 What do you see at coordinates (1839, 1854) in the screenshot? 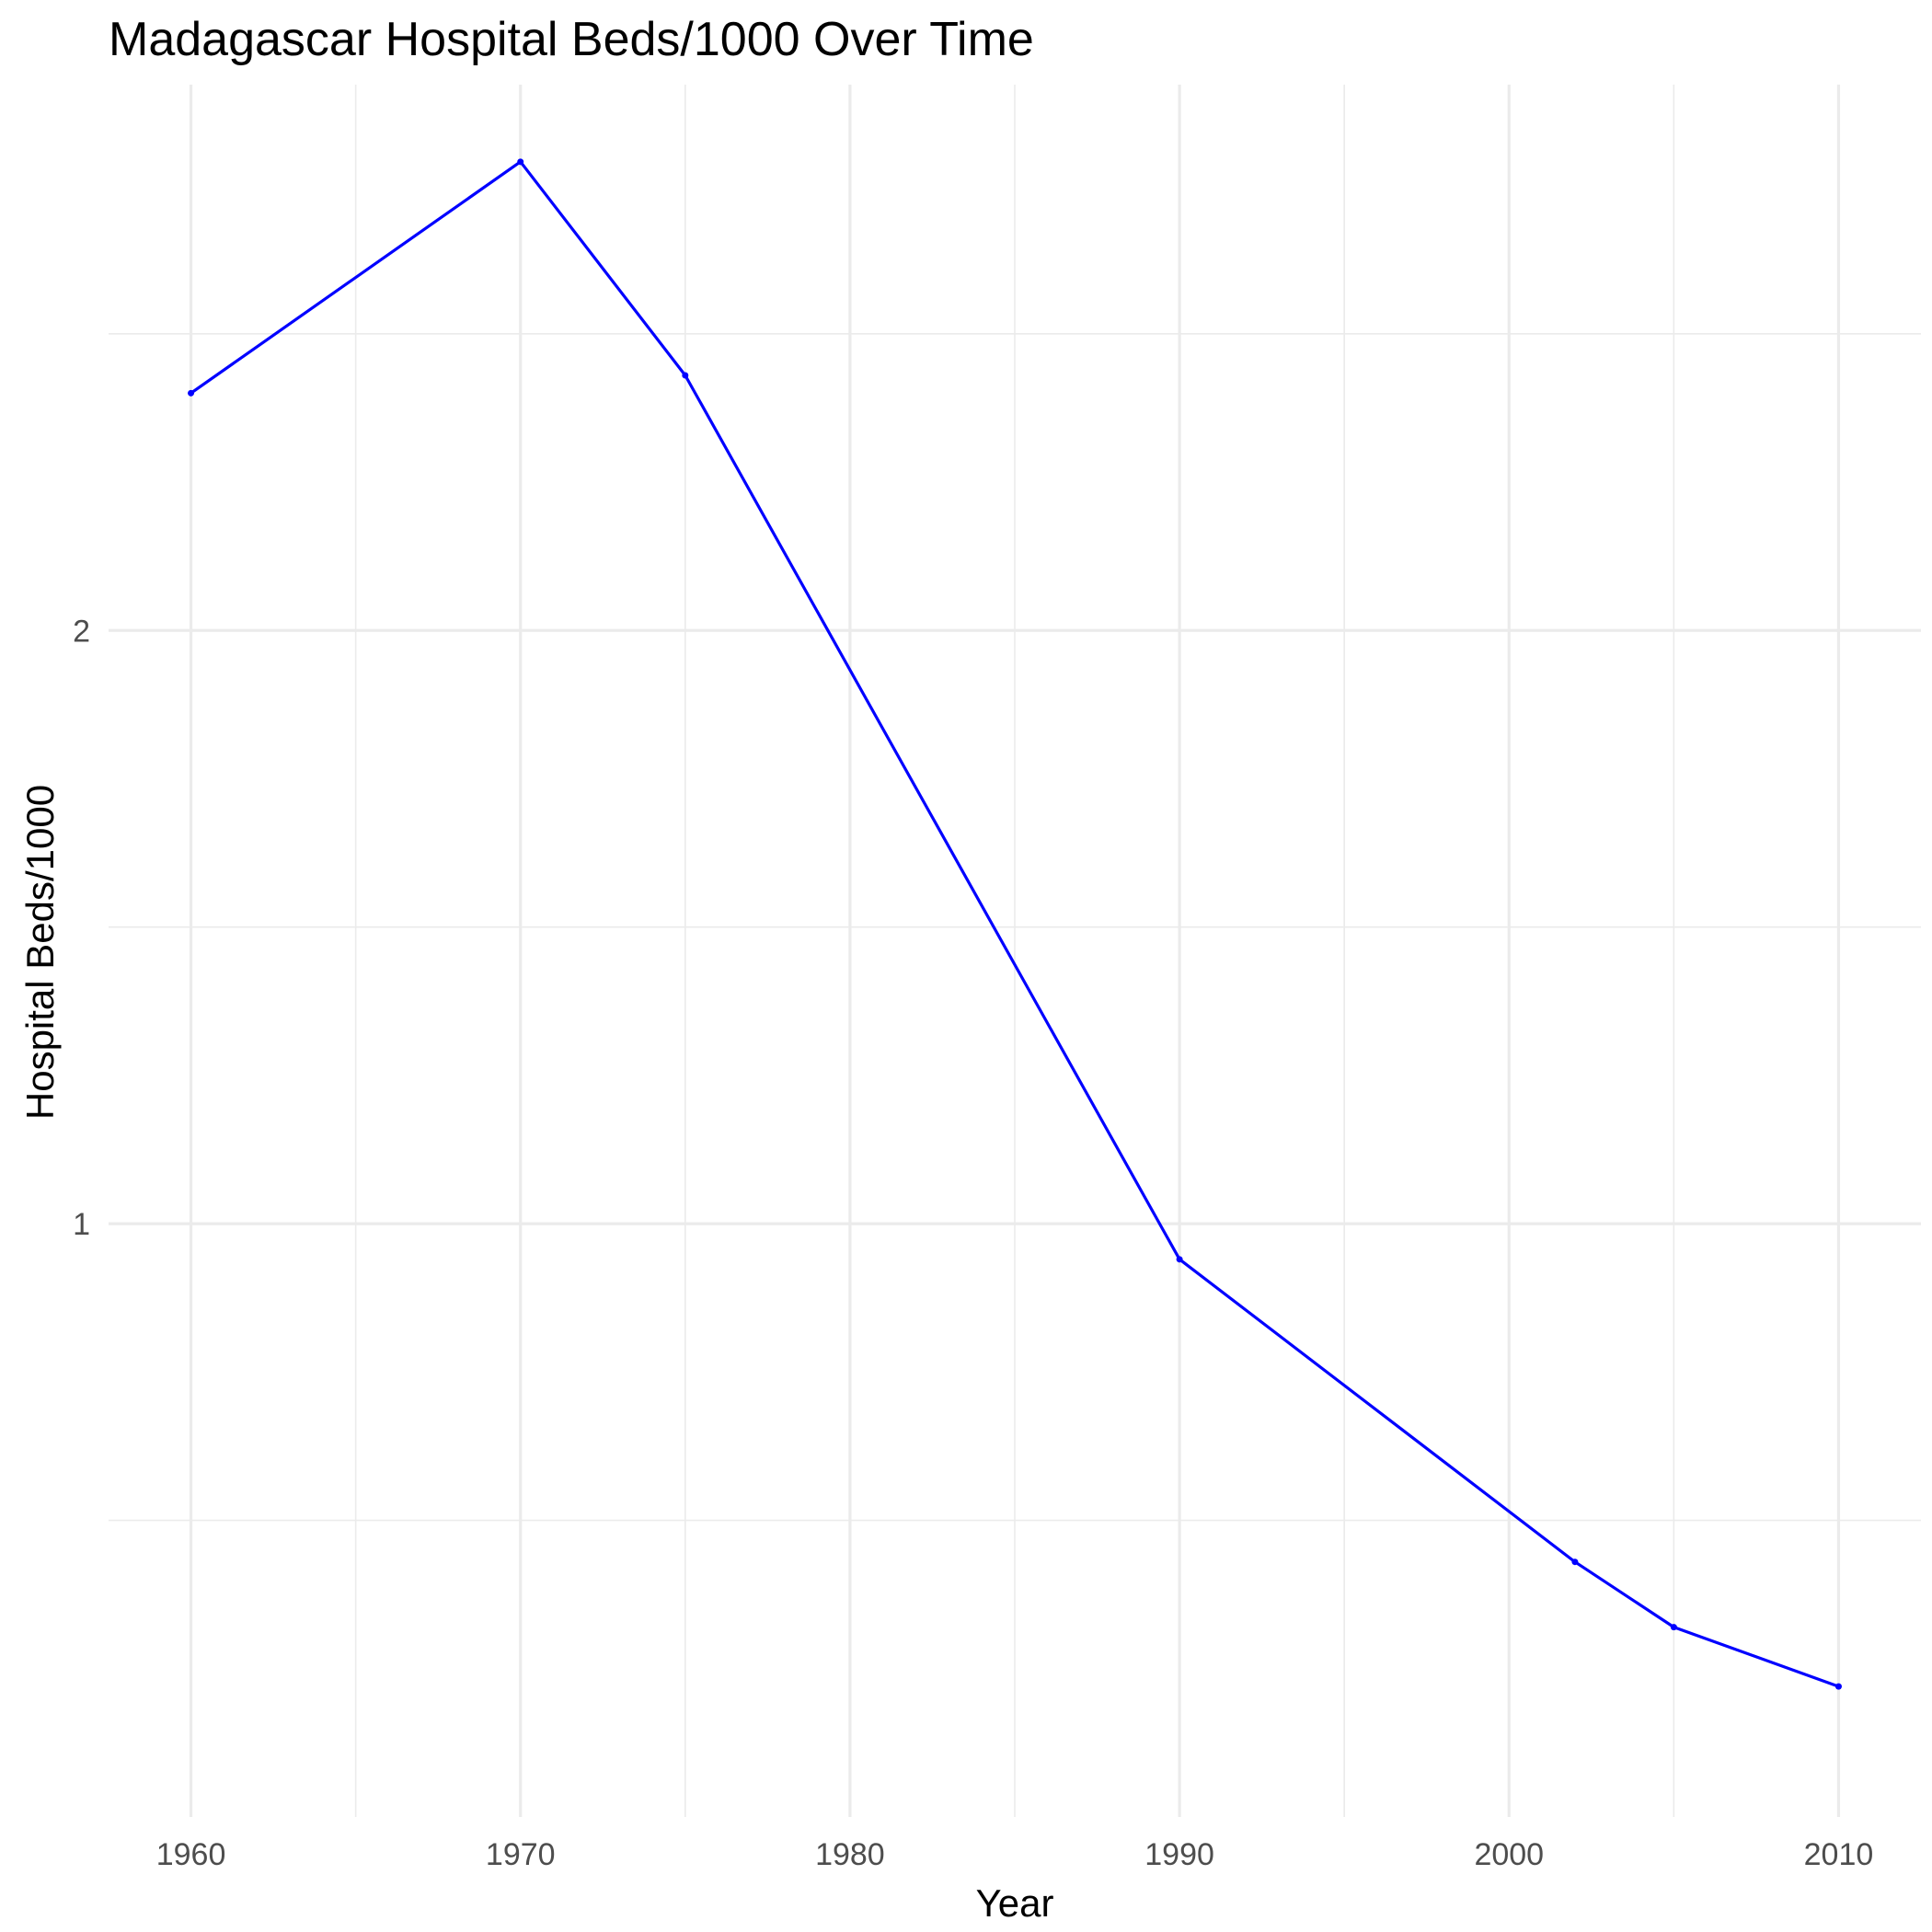
I see `x-tick-label: 2010` at bounding box center [1839, 1854].